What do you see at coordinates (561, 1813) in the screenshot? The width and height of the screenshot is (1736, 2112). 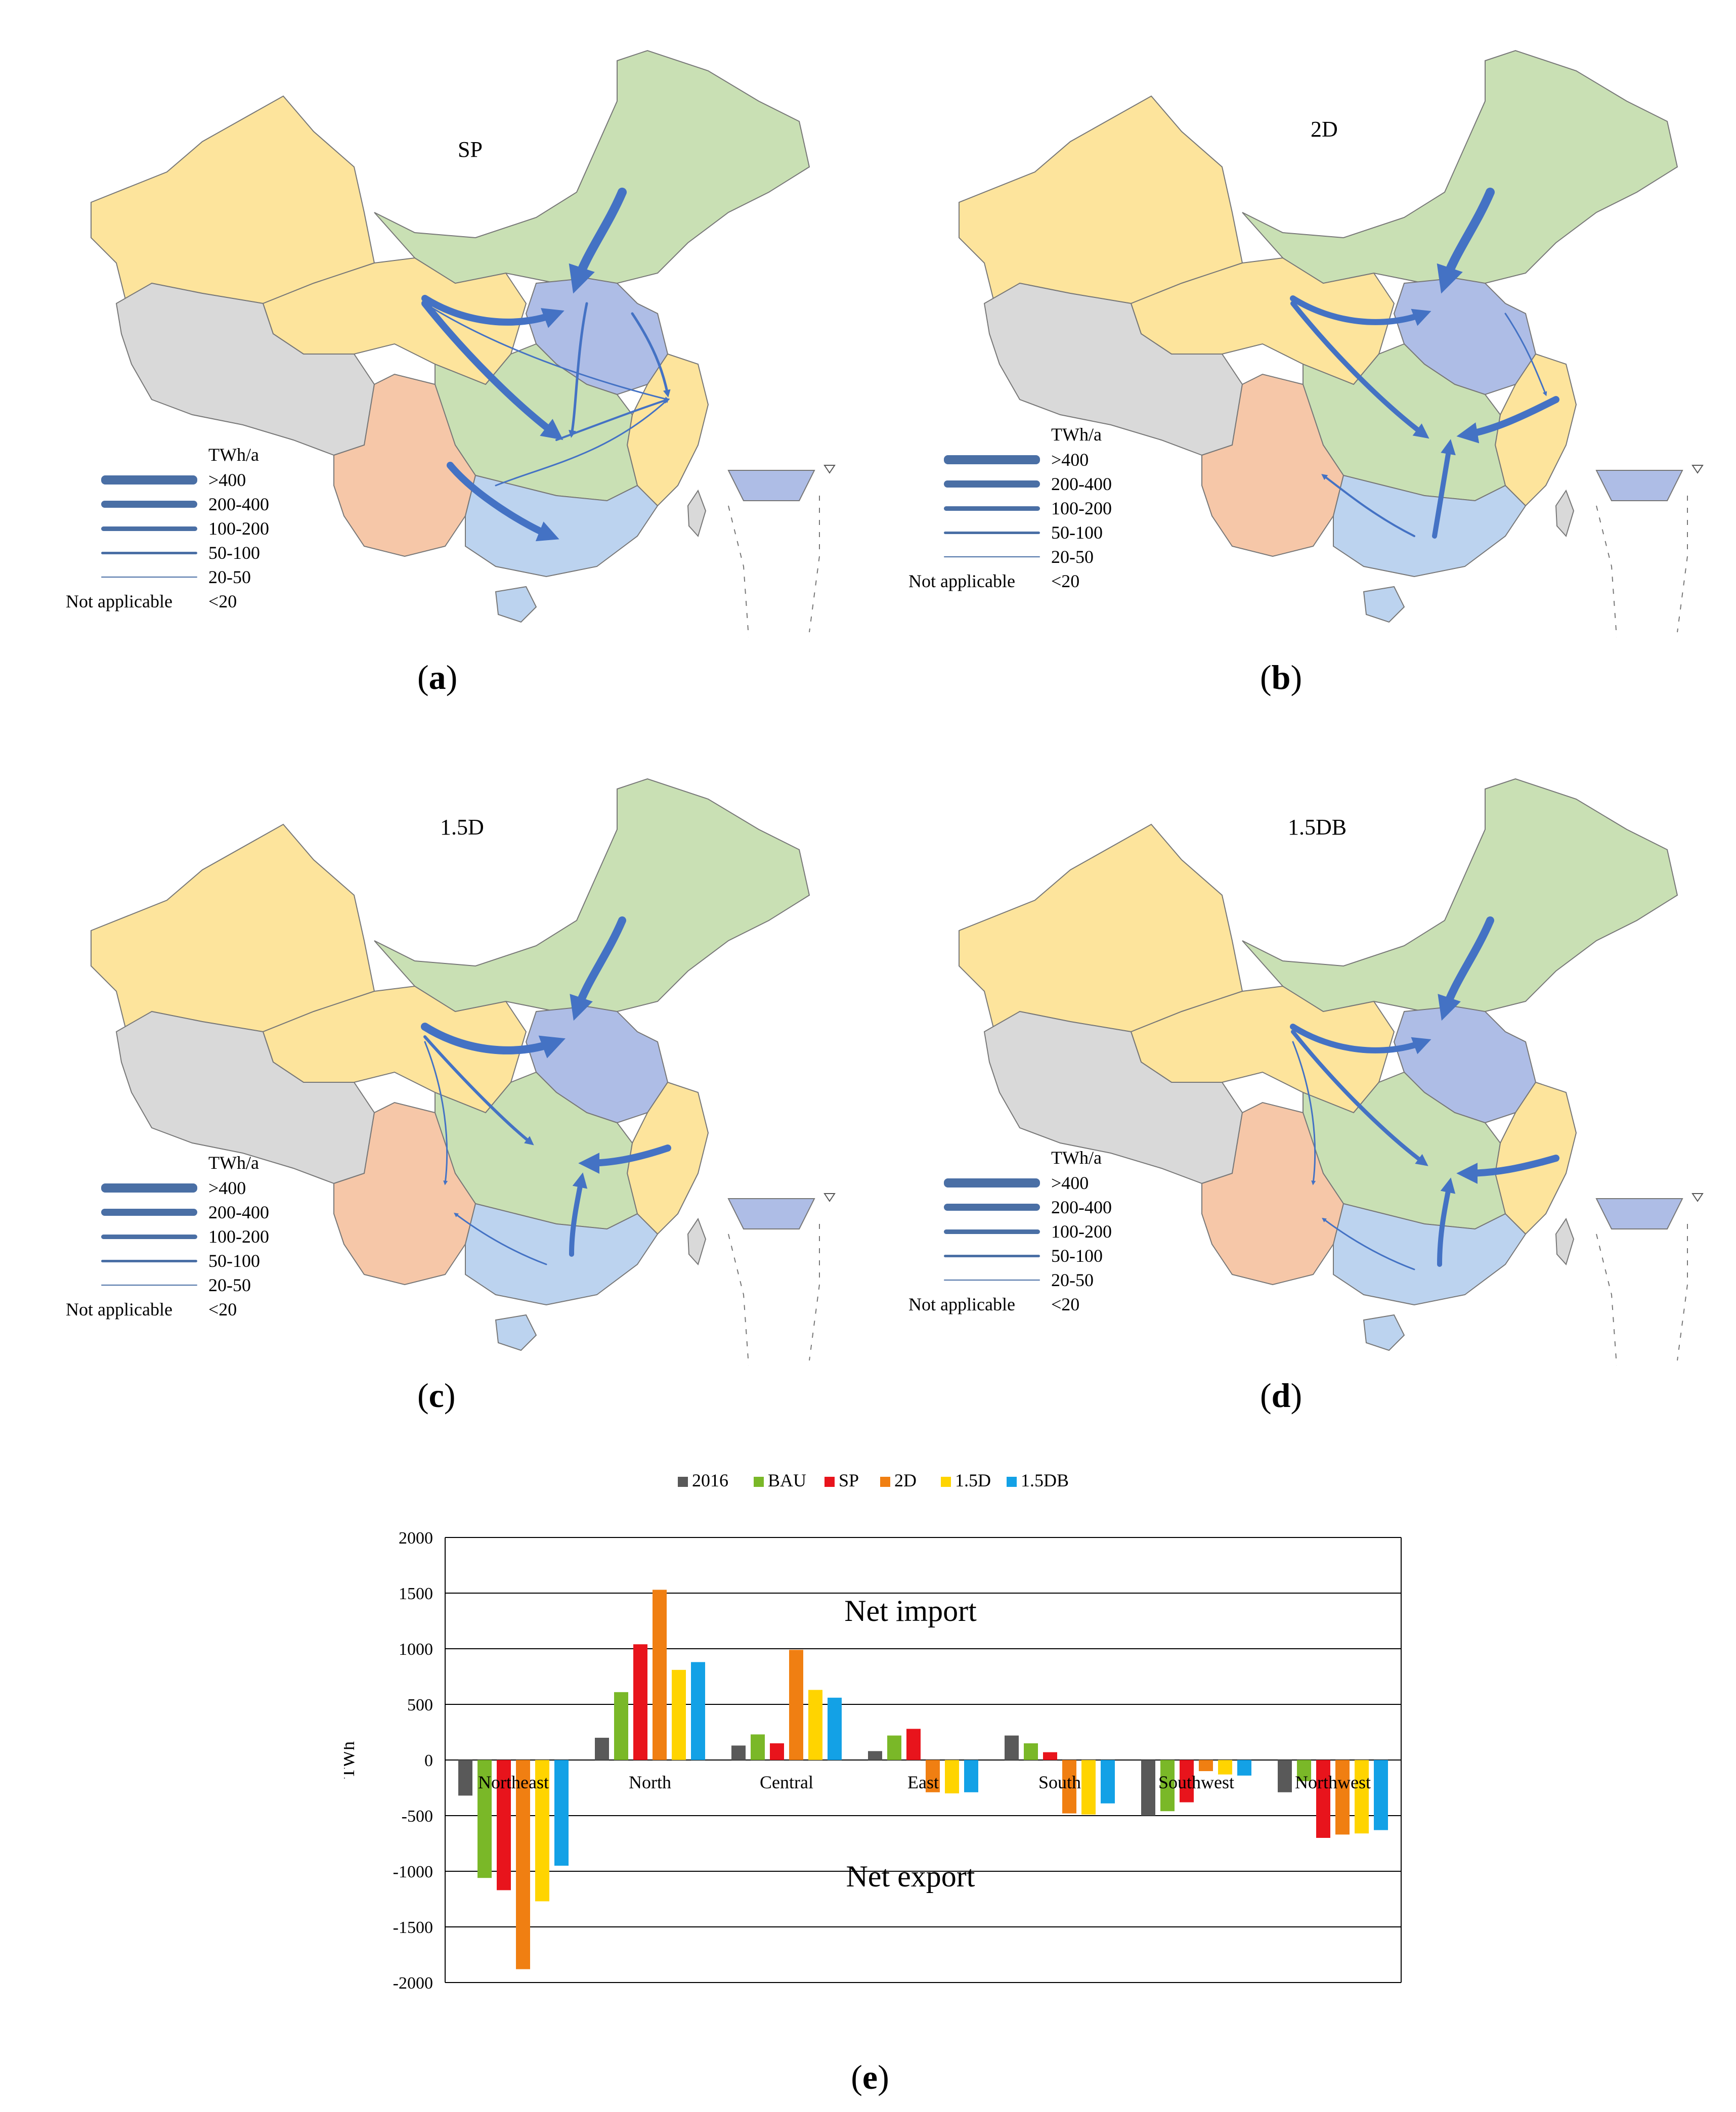 I see `bar-1.5DB-Northeast` at bounding box center [561, 1813].